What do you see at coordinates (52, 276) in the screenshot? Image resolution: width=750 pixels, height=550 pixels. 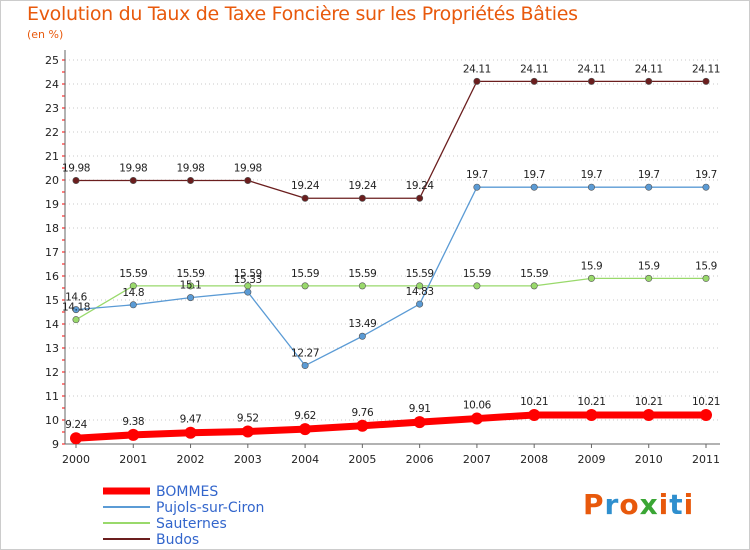 I see `y-tick-label: 16` at bounding box center [52, 276].